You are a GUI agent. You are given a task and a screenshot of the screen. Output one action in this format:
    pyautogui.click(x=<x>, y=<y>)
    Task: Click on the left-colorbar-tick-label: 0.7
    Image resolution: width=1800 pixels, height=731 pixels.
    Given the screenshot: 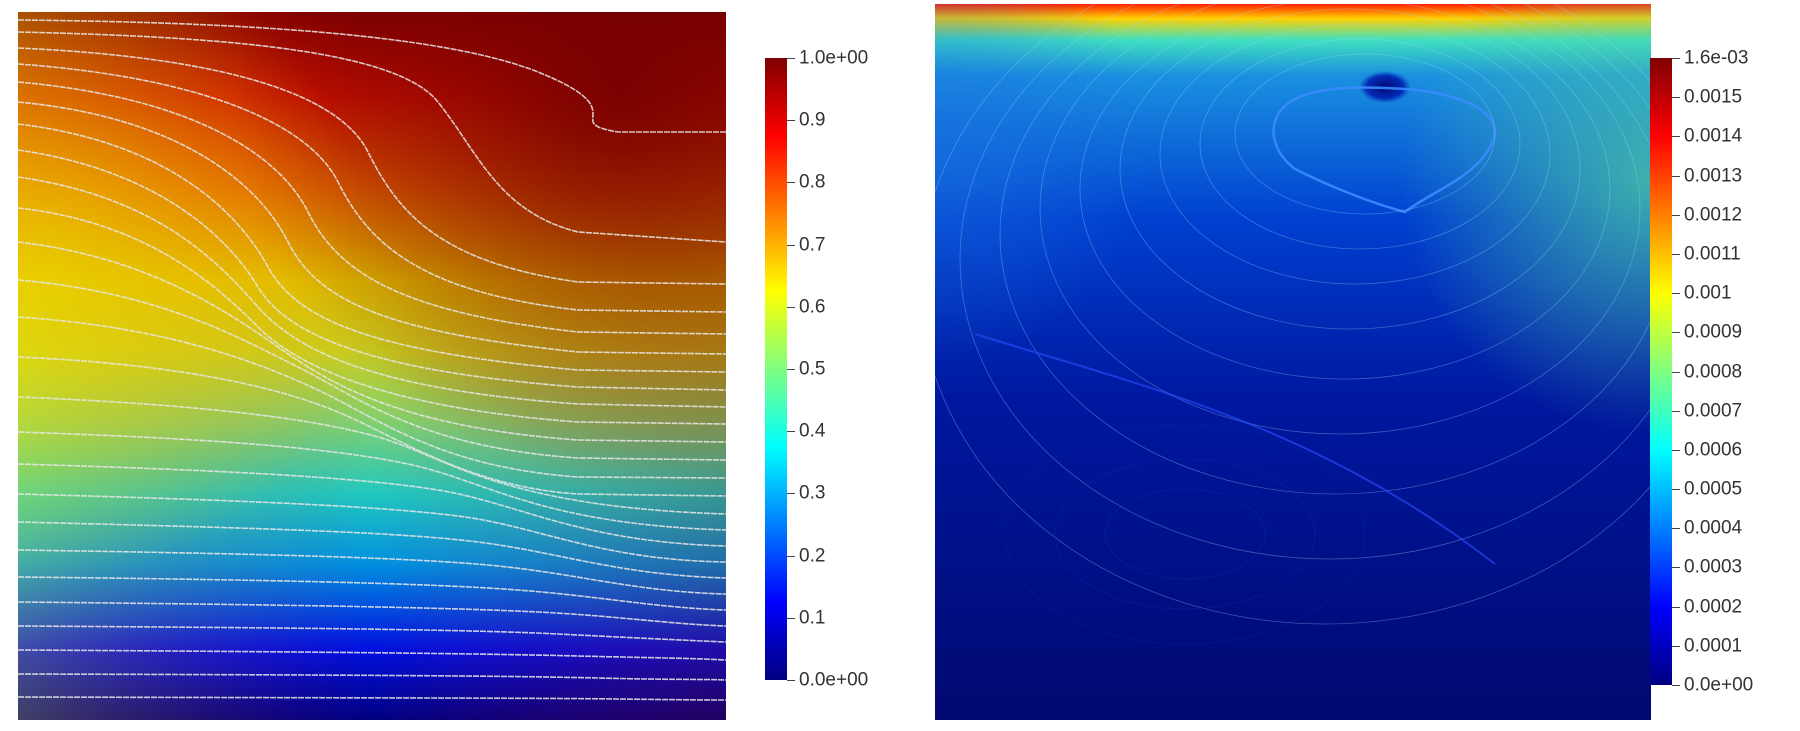 What is the action you would take?
    pyautogui.click(x=812, y=245)
    